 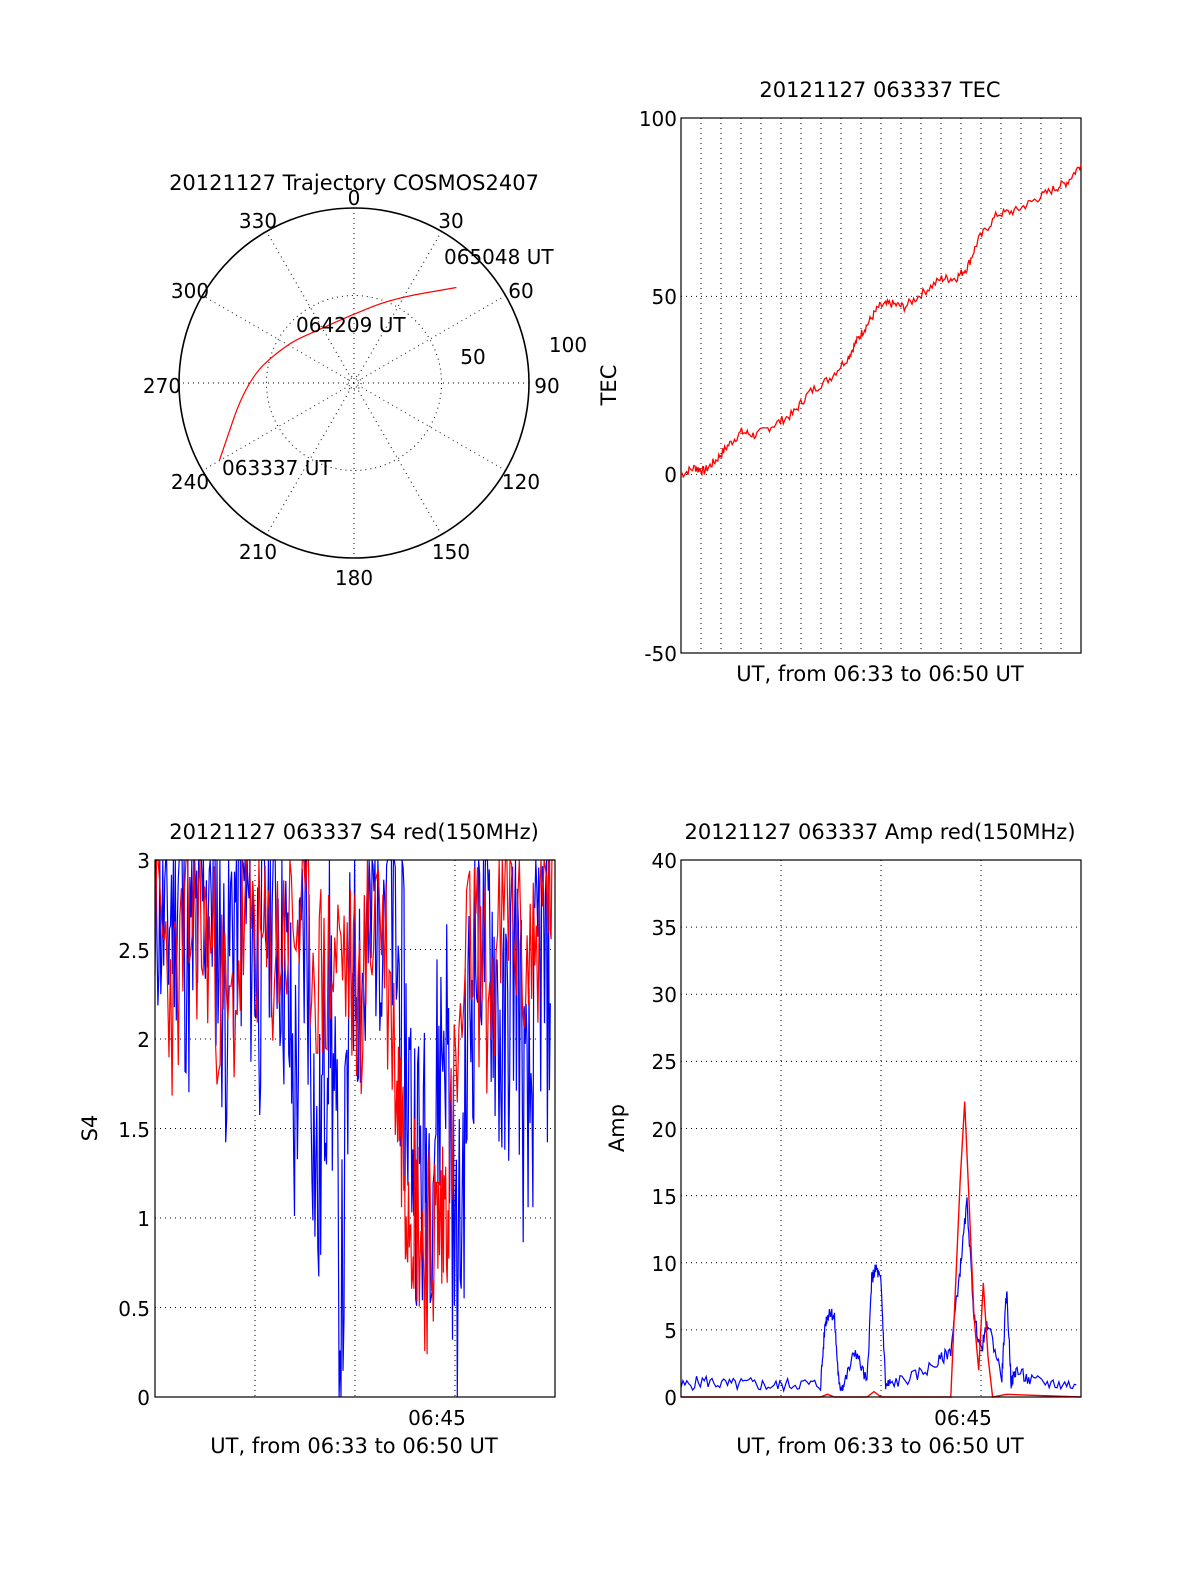 I want to click on amp-ytick-25: 25, so click(x=664, y=1062).